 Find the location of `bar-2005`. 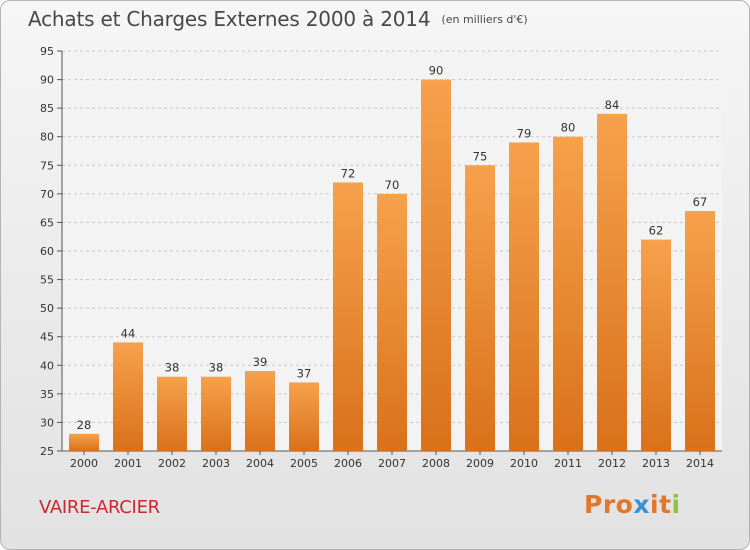

bar-2005 is located at coordinates (304, 416).